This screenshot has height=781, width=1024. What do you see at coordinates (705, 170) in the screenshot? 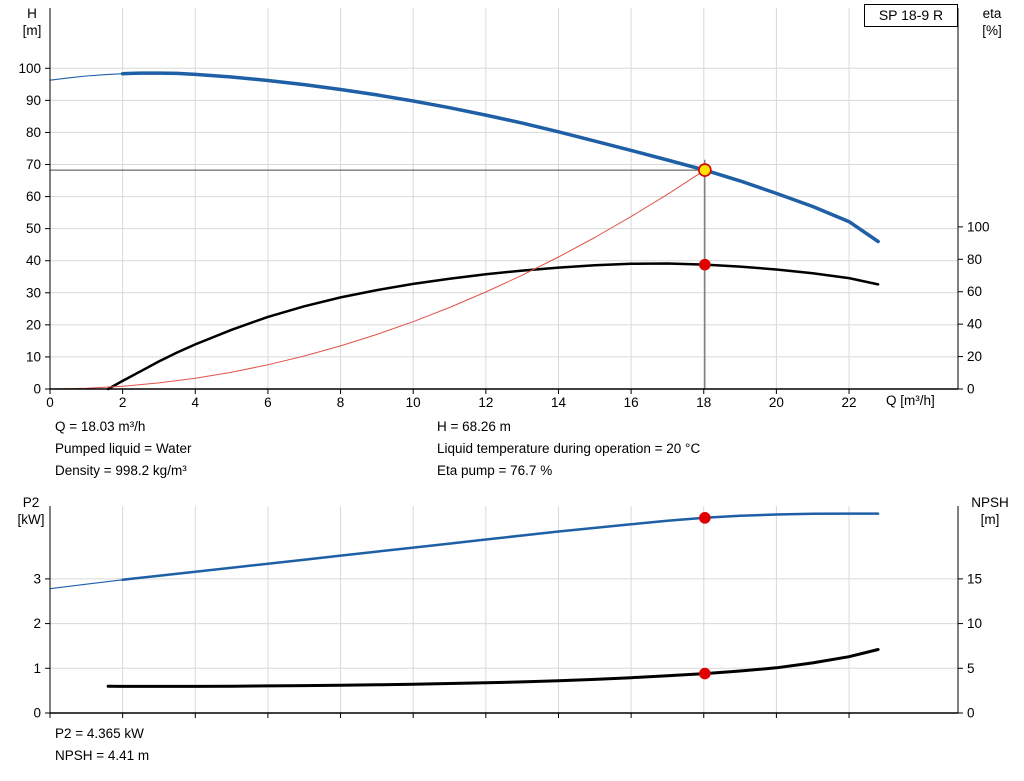
I see `duty-point-head` at bounding box center [705, 170].